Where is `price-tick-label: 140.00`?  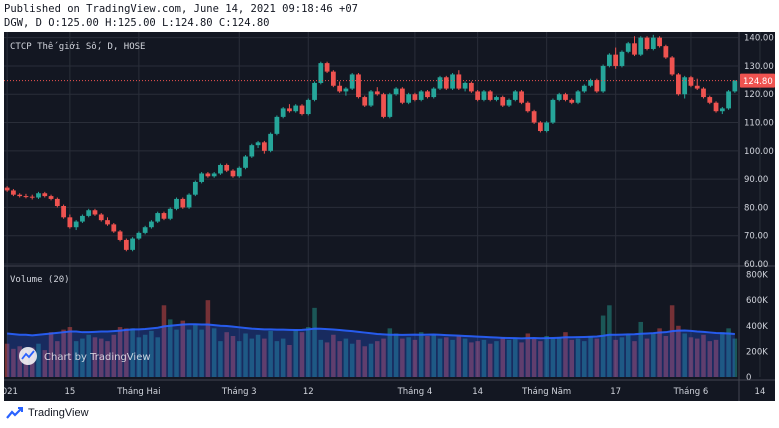
price-tick-label: 140.00 is located at coordinates (759, 39).